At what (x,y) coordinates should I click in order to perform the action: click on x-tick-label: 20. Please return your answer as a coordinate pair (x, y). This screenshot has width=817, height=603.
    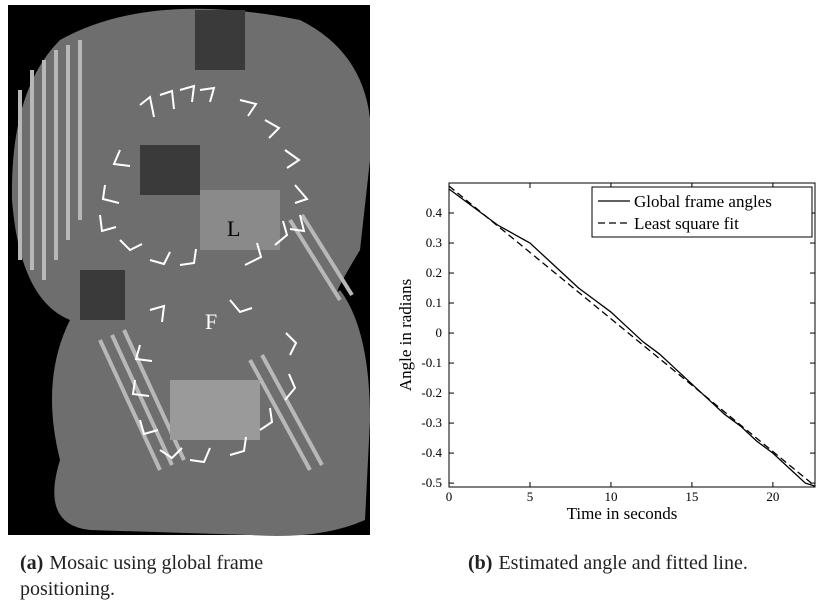
    Looking at the image, I should click on (772, 496).